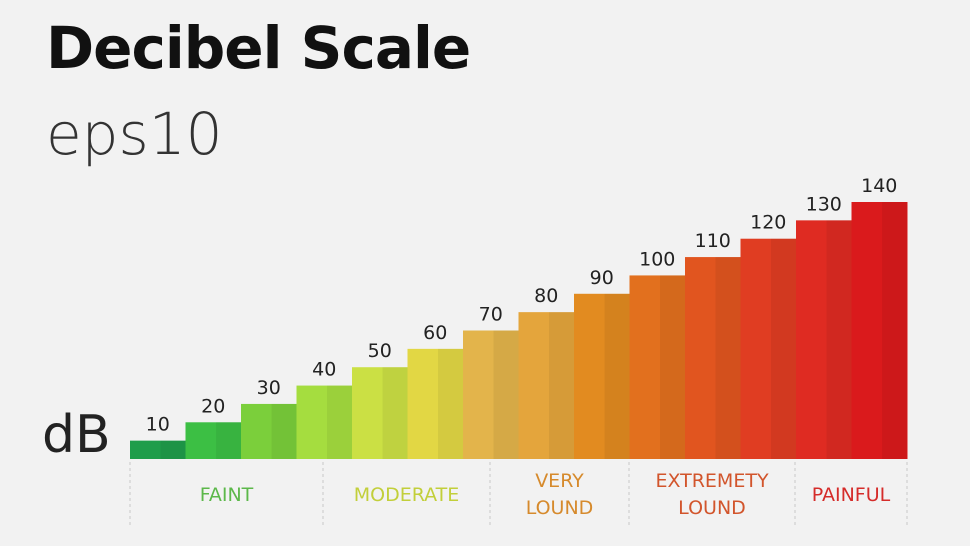 This screenshot has height=546, width=970. Describe the element at coordinates (879, 186) in the screenshot. I see `data-label: 140` at that location.